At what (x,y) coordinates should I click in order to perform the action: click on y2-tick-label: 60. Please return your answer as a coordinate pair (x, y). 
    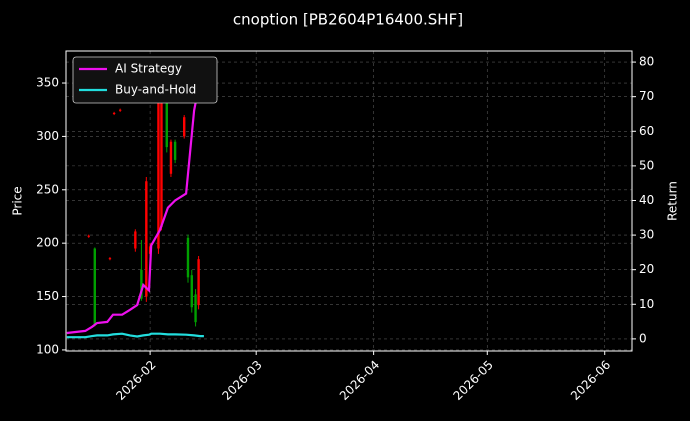
    Looking at the image, I should click on (646, 131).